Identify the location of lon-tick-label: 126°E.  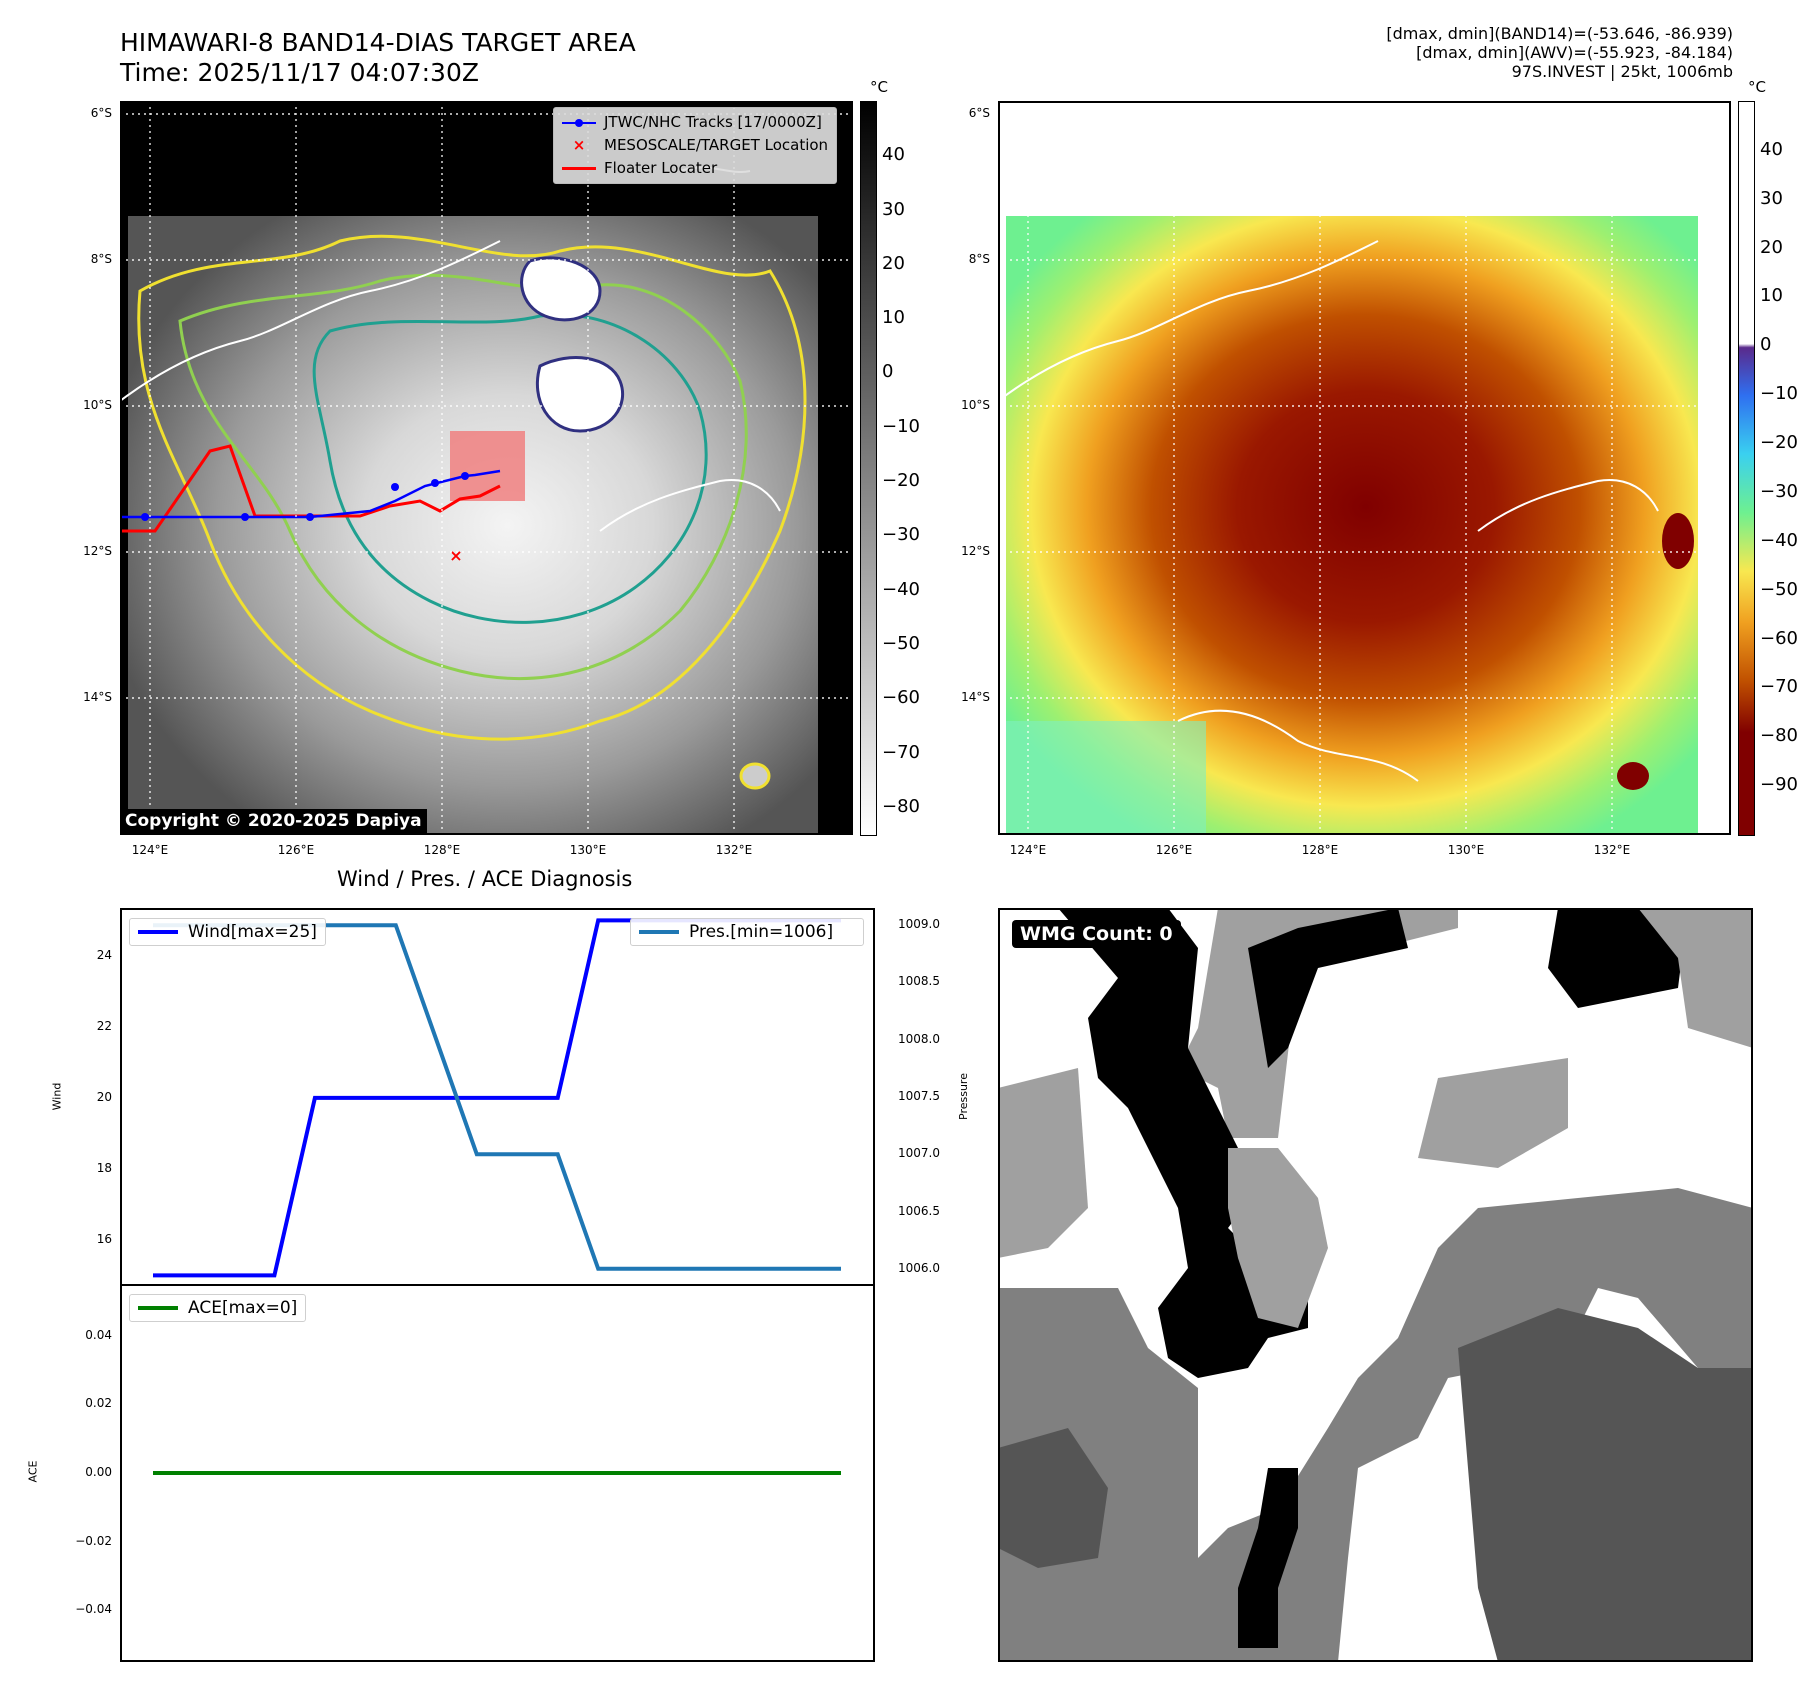
(1174, 850).